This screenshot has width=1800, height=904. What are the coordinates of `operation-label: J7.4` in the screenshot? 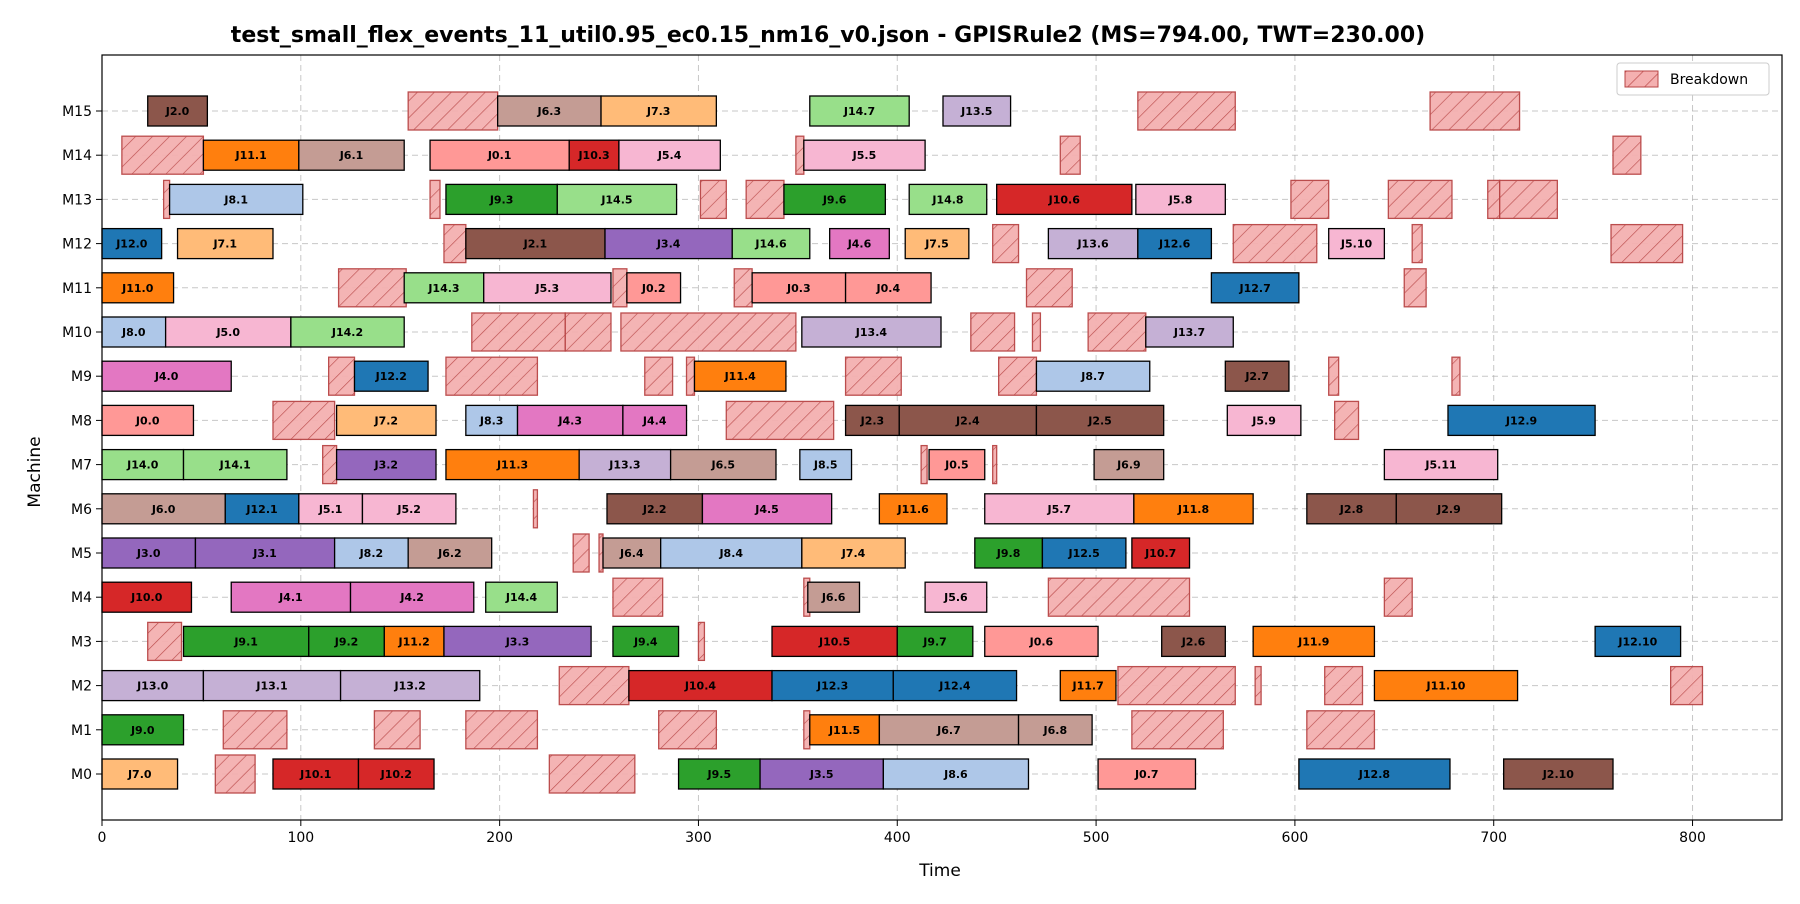 It's located at (853, 553).